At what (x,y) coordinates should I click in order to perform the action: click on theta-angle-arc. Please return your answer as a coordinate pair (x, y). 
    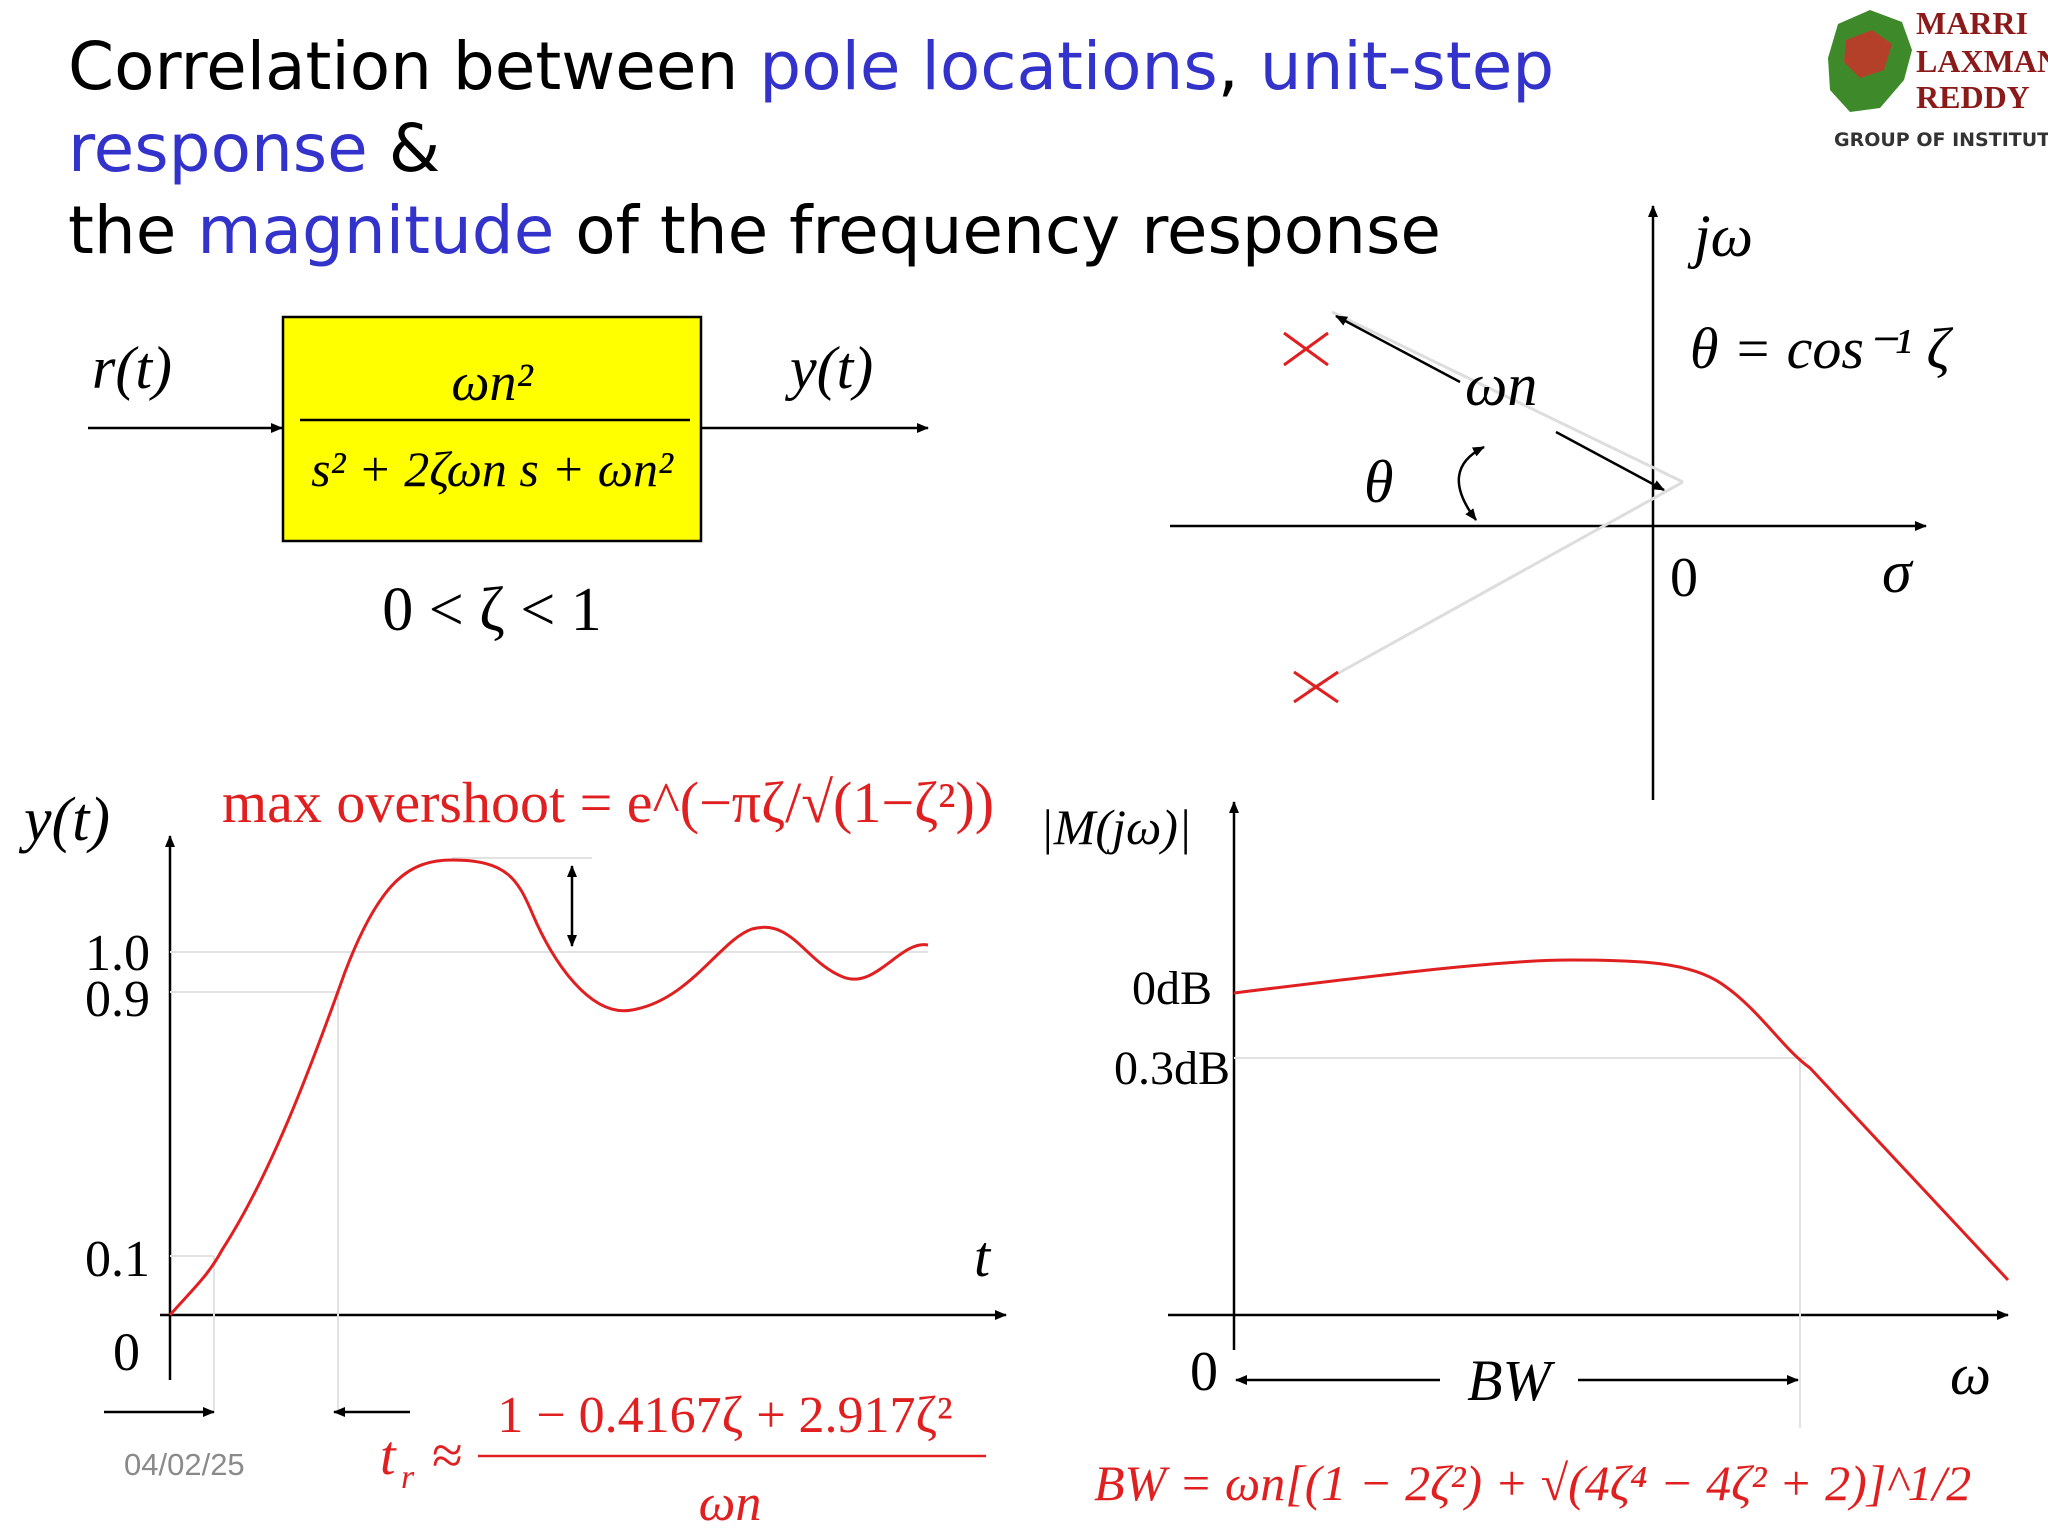
    Looking at the image, I should click on (1471, 483).